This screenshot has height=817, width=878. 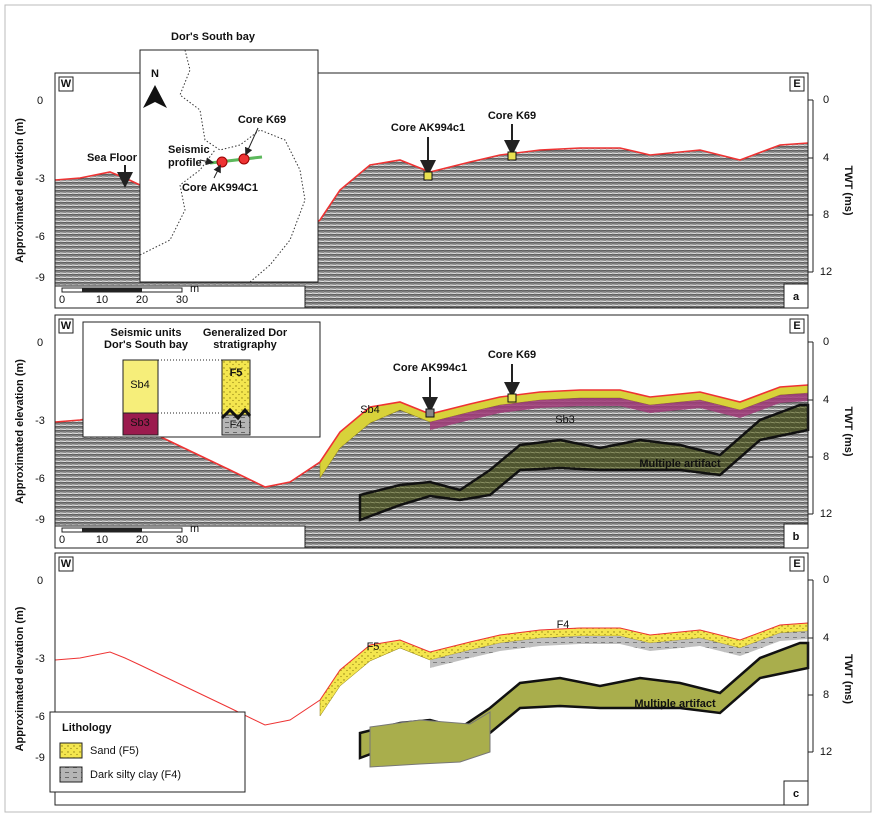 I want to click on sb3-layer, so click(x=619, y=411).